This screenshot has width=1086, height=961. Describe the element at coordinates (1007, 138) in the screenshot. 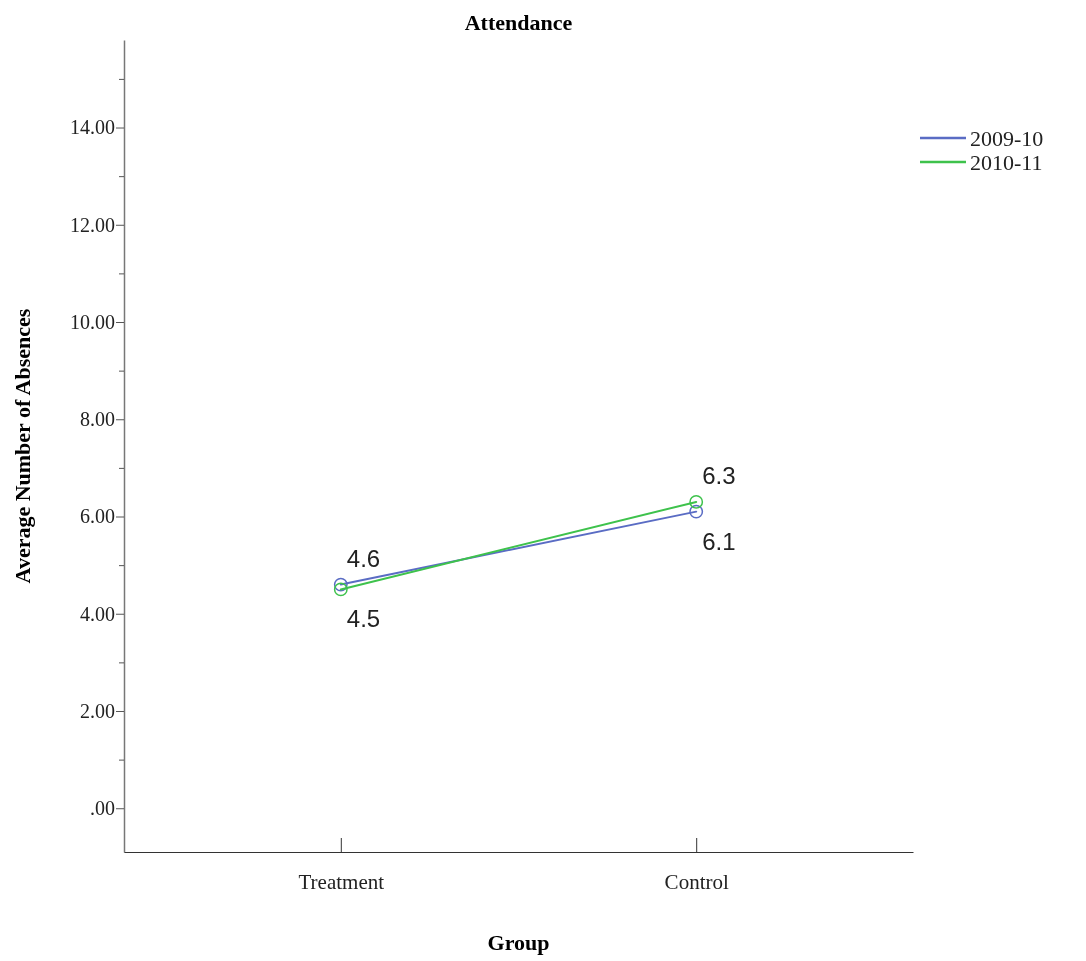

I see `legend-label: 2009-10` at that location.